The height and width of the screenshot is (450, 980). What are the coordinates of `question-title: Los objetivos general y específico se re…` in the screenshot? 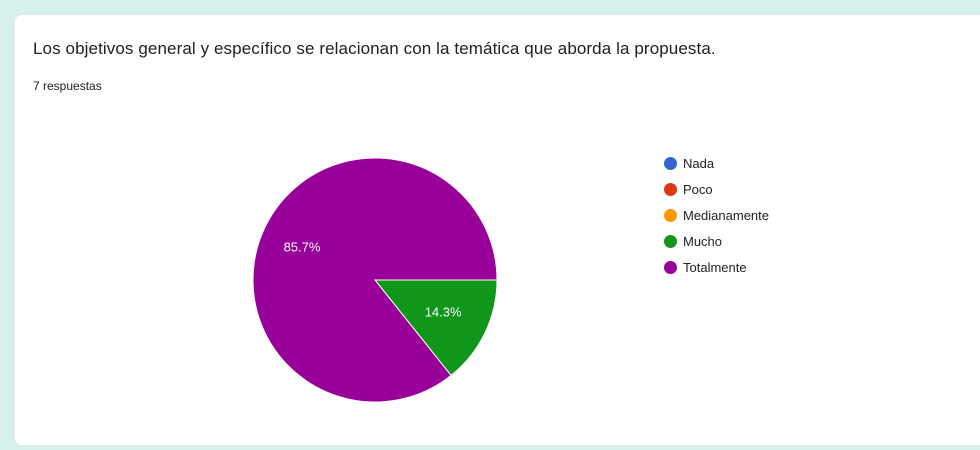 It's located at (374, 48).